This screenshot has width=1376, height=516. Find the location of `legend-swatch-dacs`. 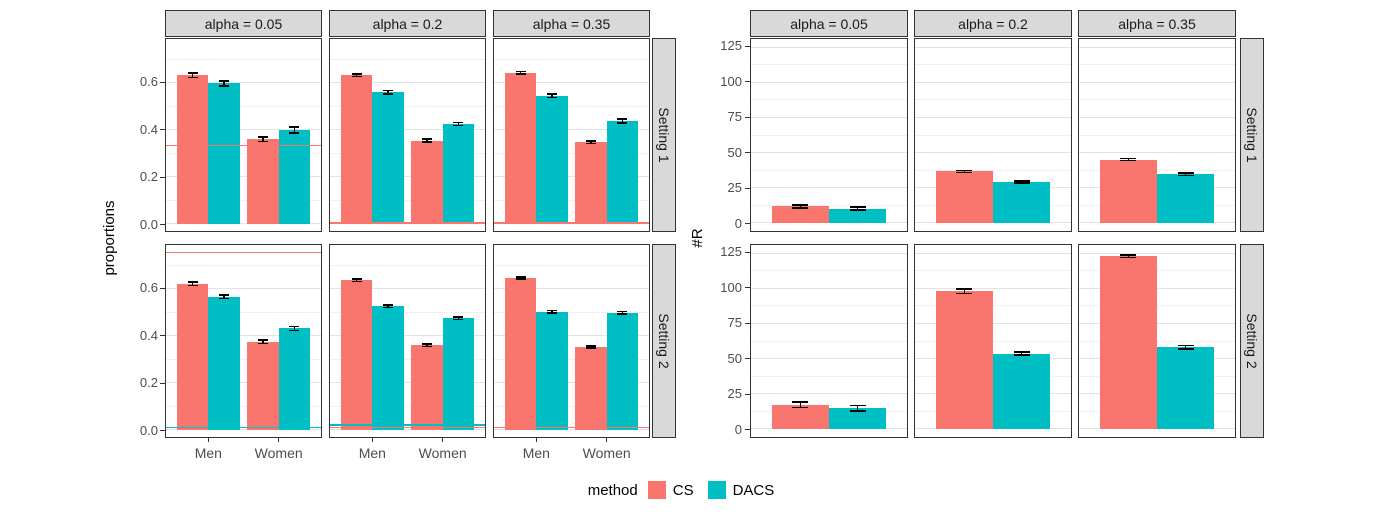

legend-swatch-dacs is located at coordinates (716, 490).